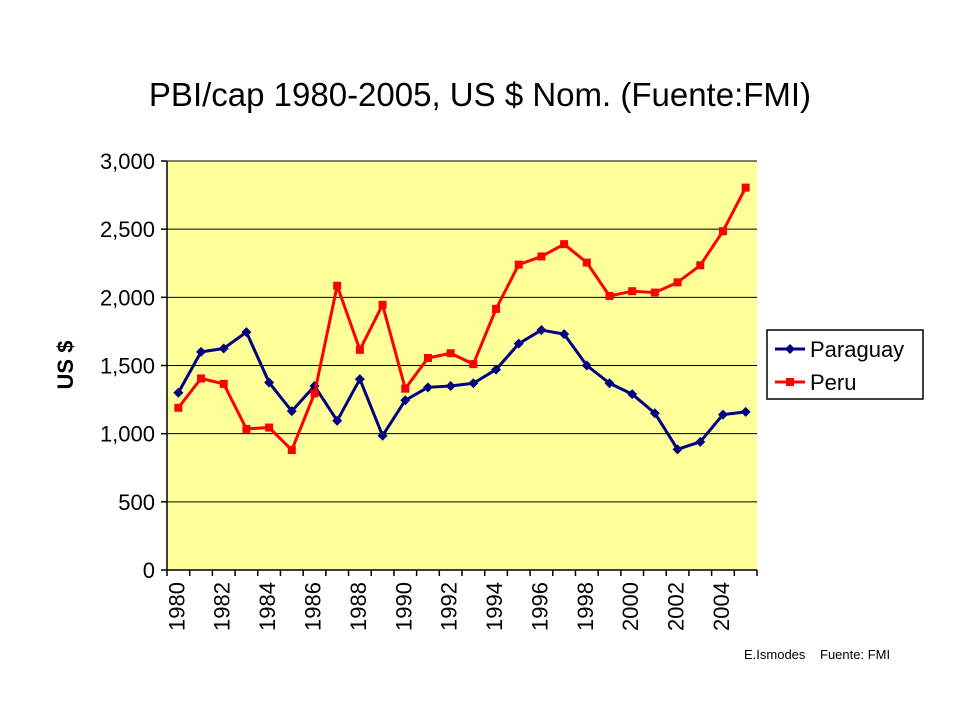  What do you see at coordinates (267, 606) in the screenshot?
I see `x-tick-label: 1984` at bounding box center [267, 606].